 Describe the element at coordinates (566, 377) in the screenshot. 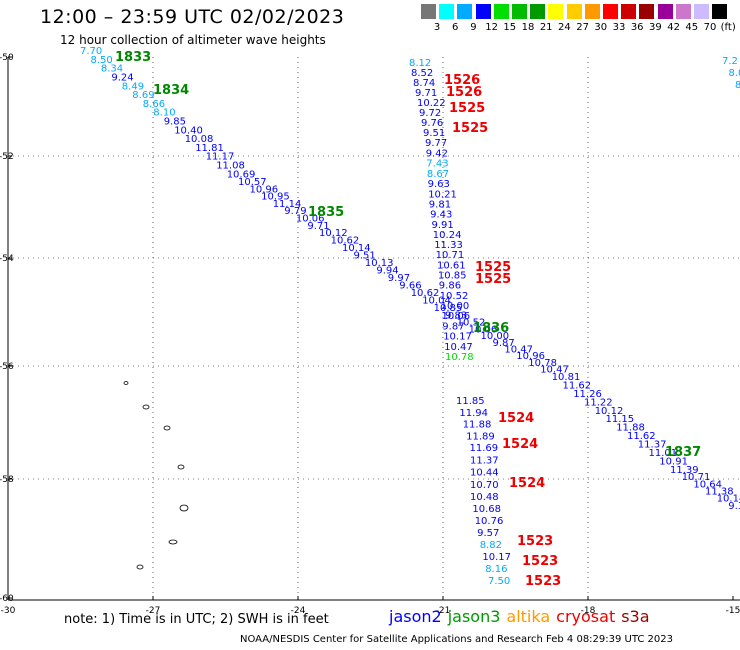

I see `swh-value: 10.81` at that location.